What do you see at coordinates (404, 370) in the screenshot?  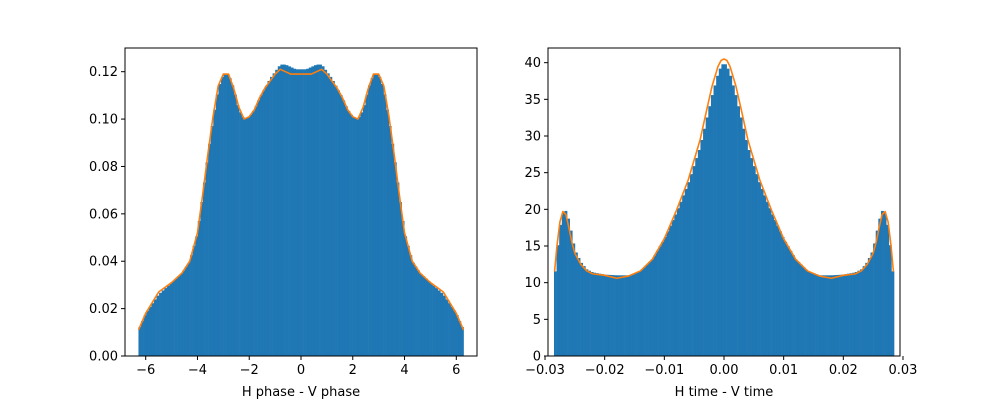 I see `x-tick-label: 4` at bounding box center [404, 370].